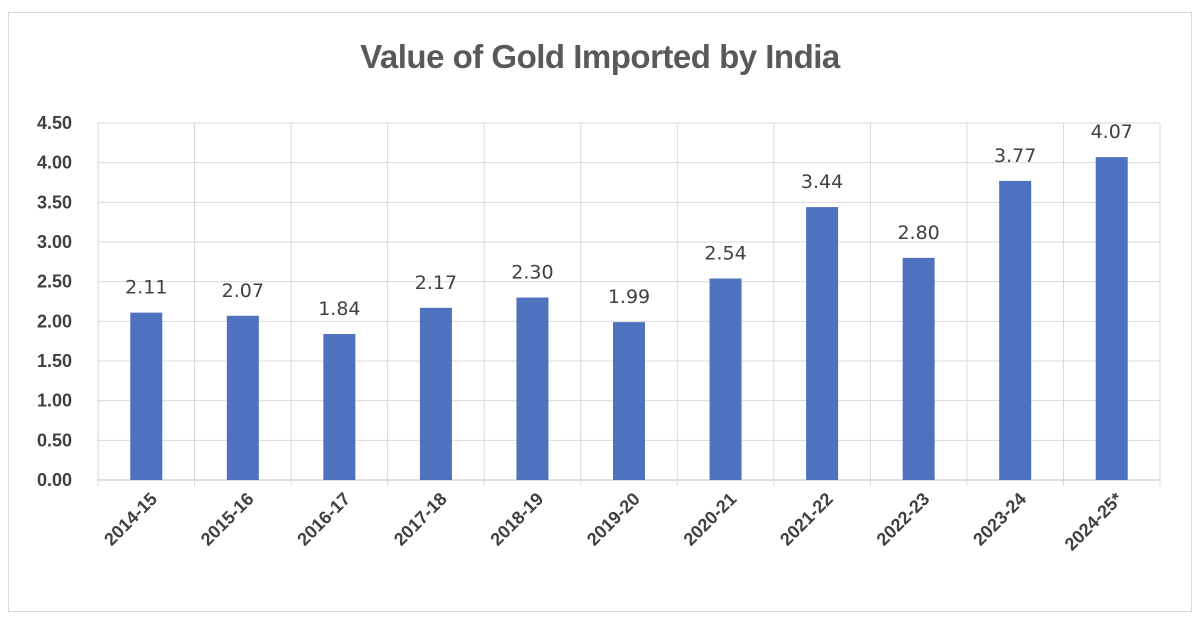  I want to click on data-label: 2.07, so click(243, 291).